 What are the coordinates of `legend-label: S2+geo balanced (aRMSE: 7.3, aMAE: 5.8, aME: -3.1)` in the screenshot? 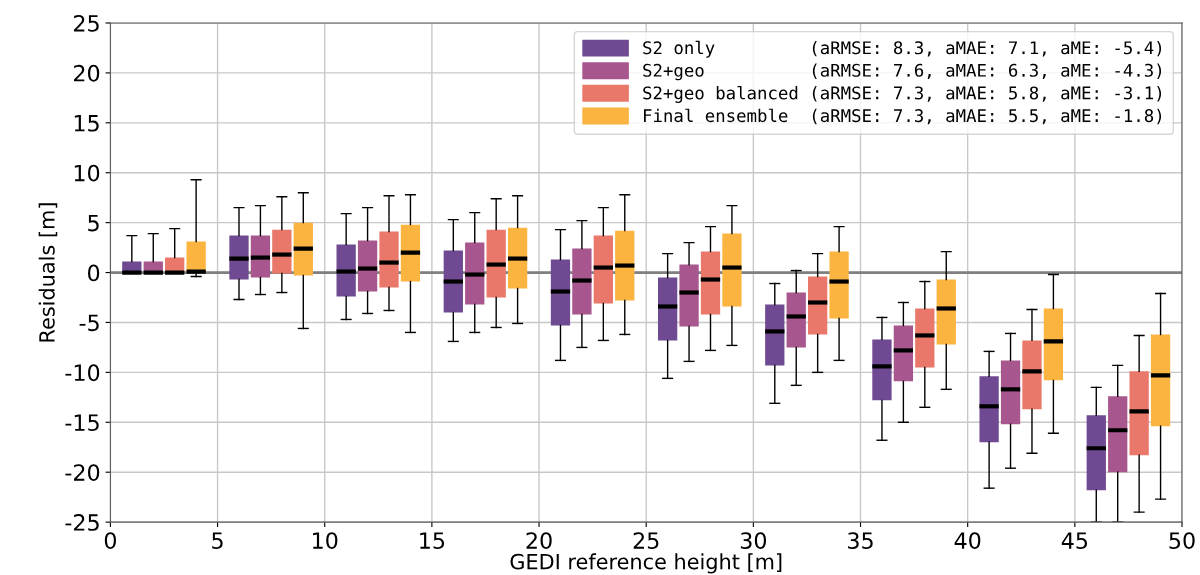 It's located at (902, 94).